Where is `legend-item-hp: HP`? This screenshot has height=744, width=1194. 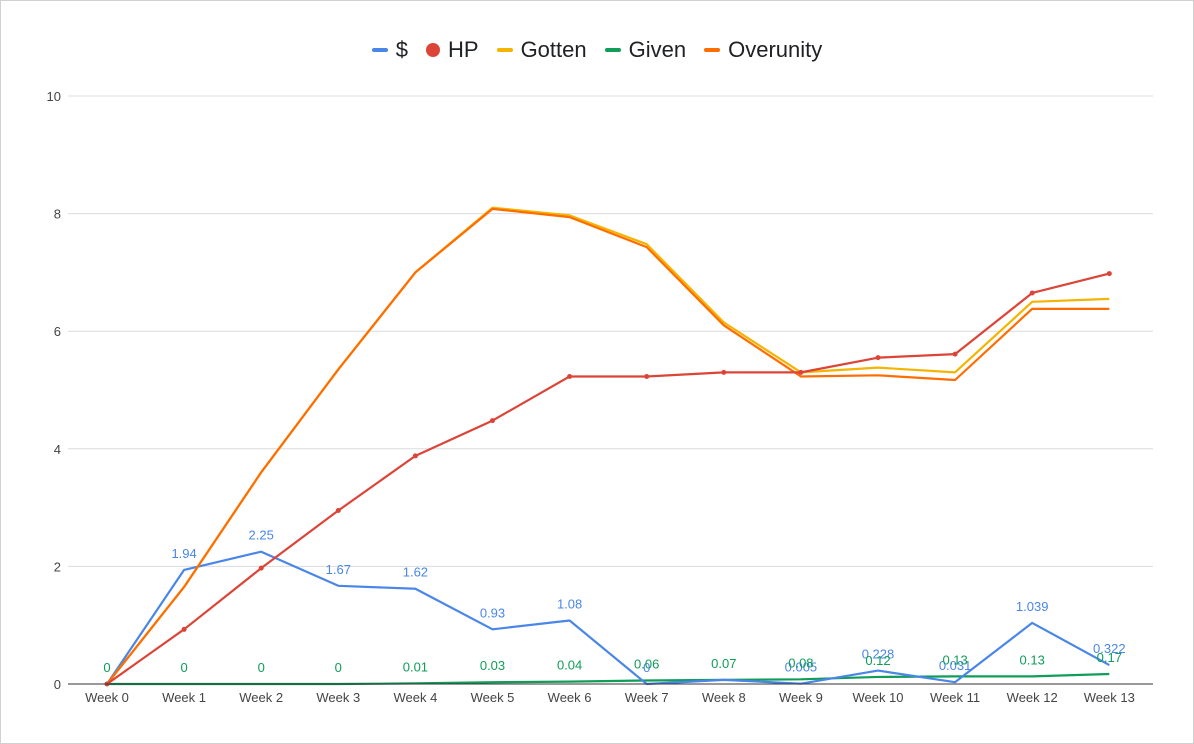
legend-item-hp: HP is located at coordinates (452, 50).